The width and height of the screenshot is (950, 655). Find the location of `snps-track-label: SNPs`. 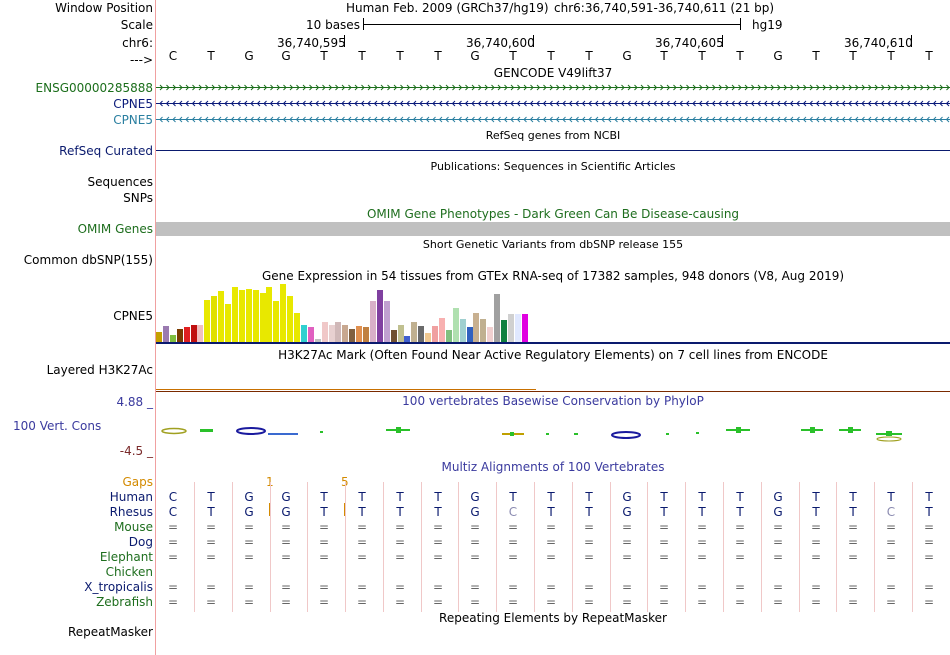

snps-track-label: SNPs is located at coordinates (138, 198).